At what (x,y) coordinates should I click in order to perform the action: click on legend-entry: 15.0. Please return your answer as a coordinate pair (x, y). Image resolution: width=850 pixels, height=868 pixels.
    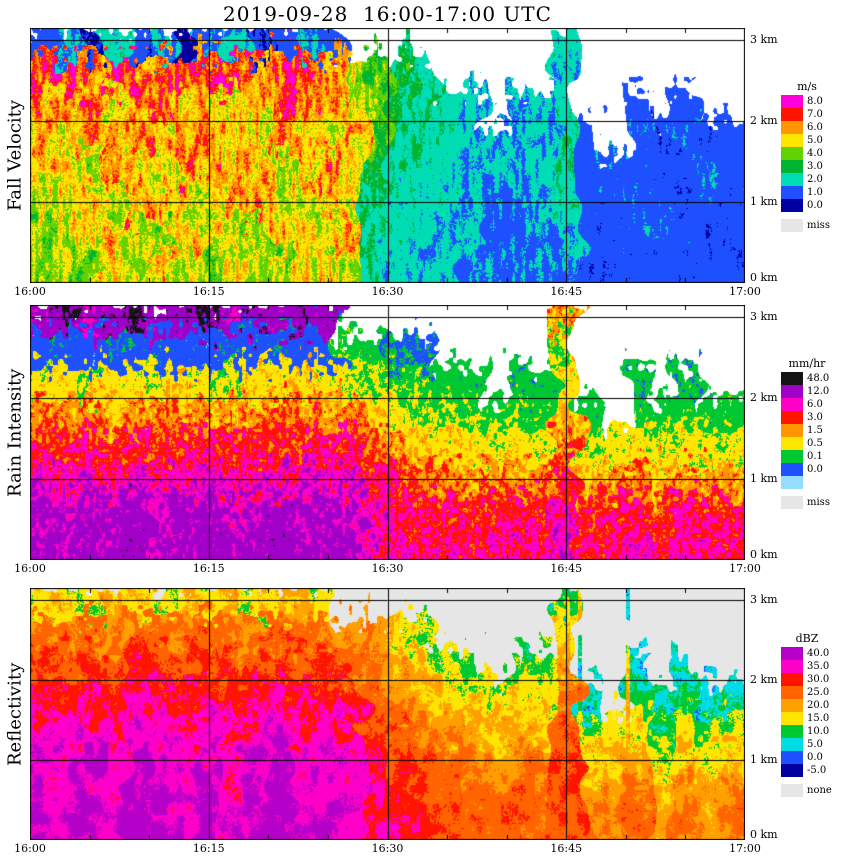
    Looking at the image, I should click on (814, 718).